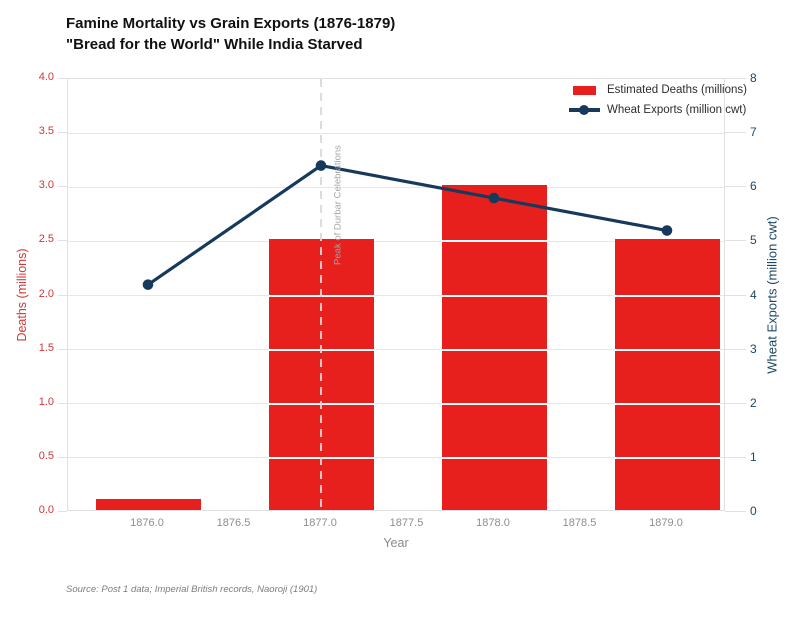 The height and width of the screenshot is (618, 800). I want to click on legend-label-exports: Wheat Exports (million cwt), so click(677, 110).